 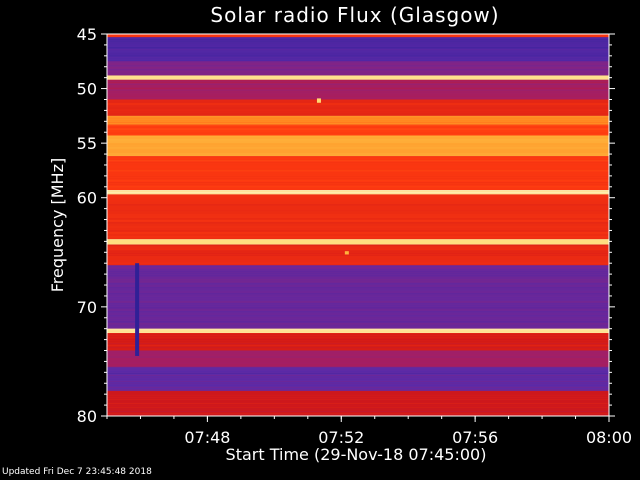 I want to click on x-tick-label: 07:52, so click(x=341, y=437).